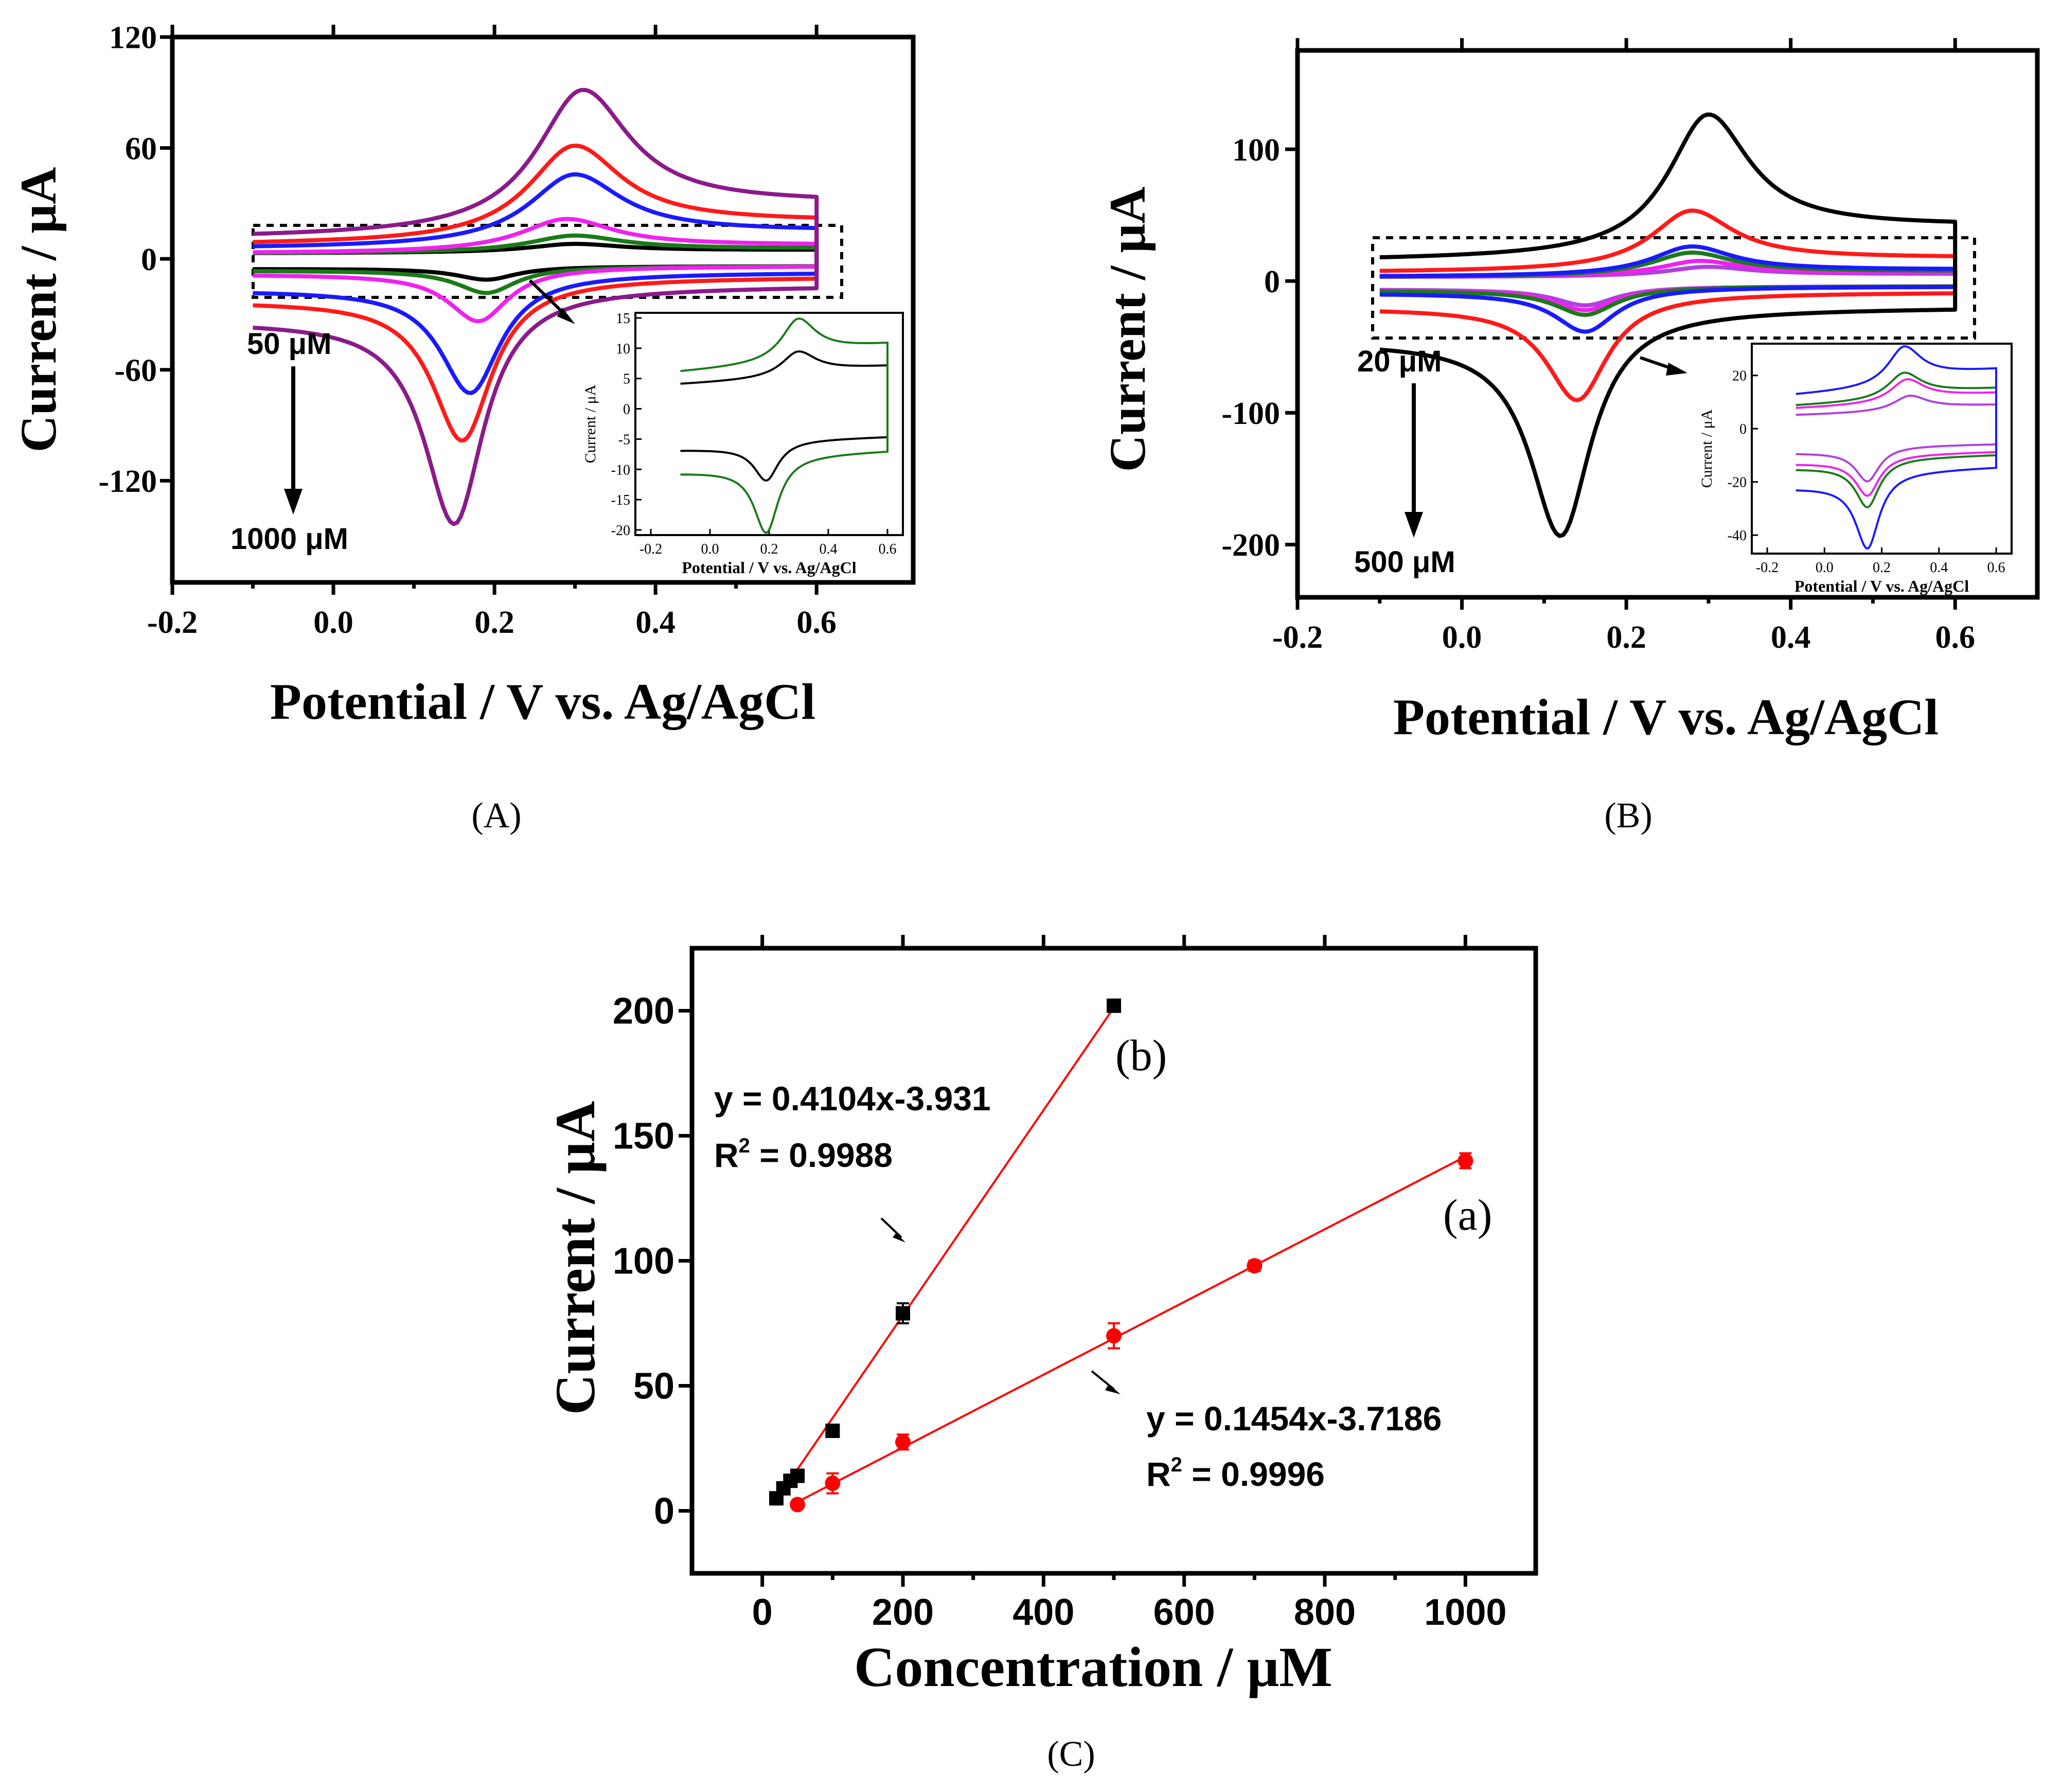  What do you see at coordinates (293, 502) in the screenshot?
I see `panel-a-trend-arrowhead` at bounding box center [293, 502].